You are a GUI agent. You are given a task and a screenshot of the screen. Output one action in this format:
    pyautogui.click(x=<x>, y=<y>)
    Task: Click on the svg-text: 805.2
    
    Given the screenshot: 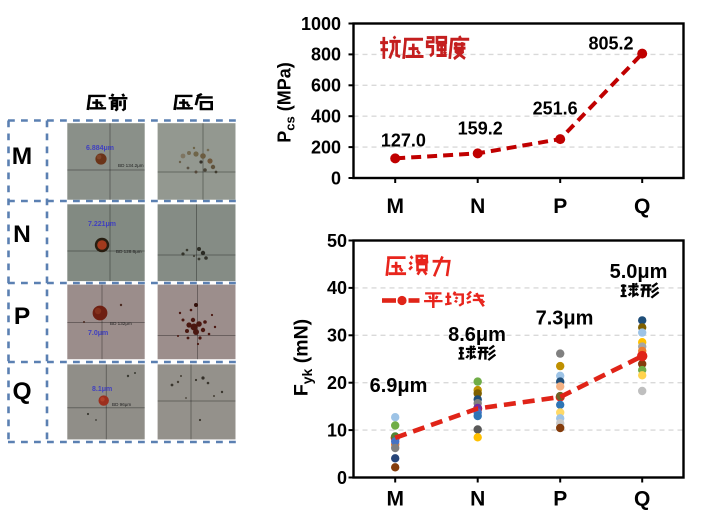 What is the action you would take?
    pyautogui.click(x=610, y=43)
    